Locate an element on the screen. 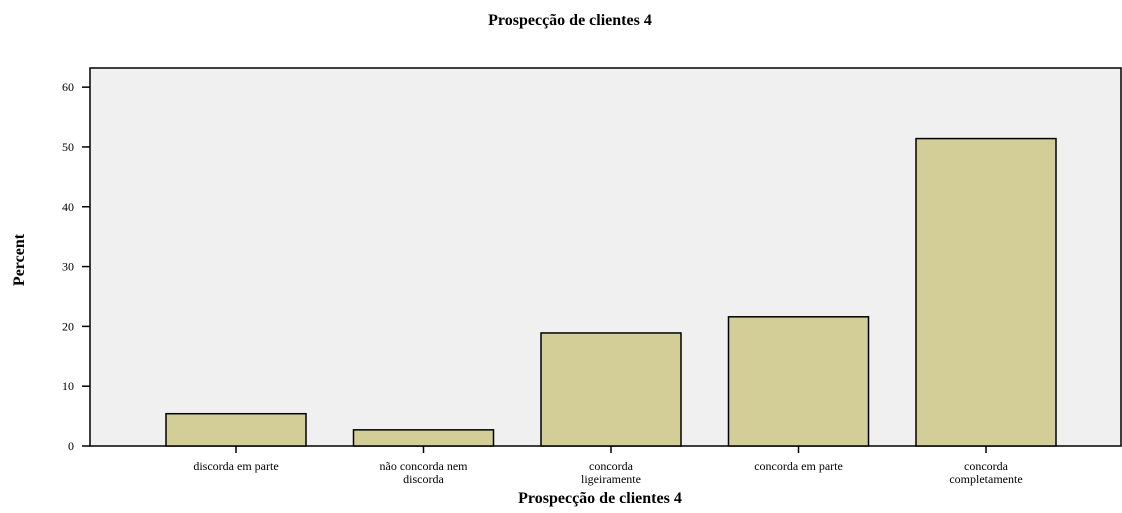  y-tick-label: 40 is located at coordinates (68, 207).